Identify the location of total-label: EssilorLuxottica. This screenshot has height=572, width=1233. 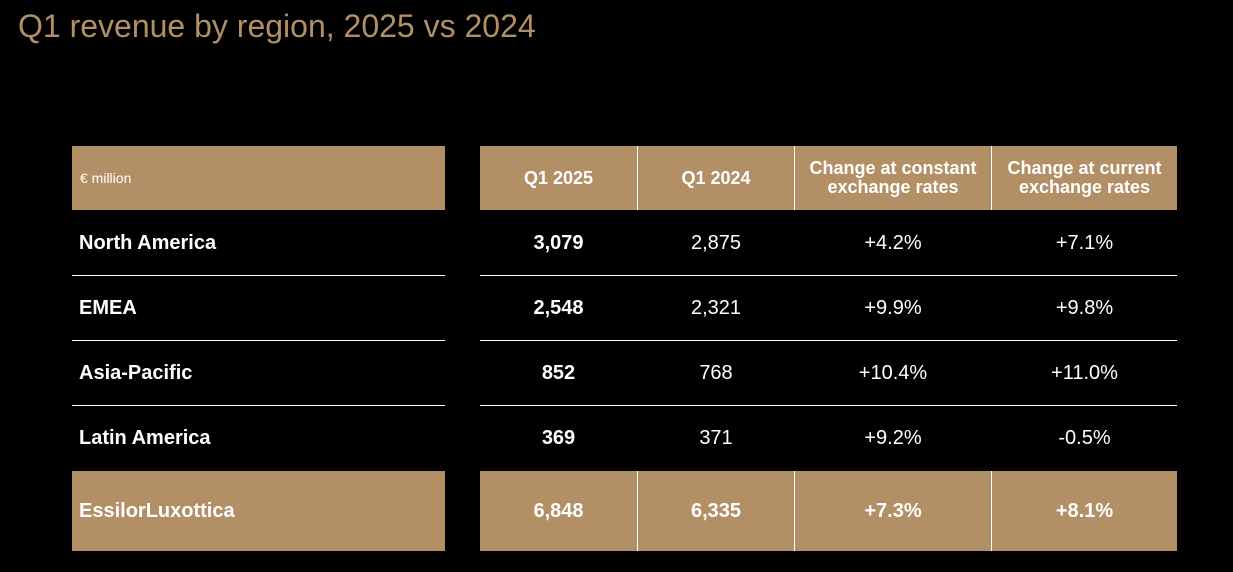
(157, 510).